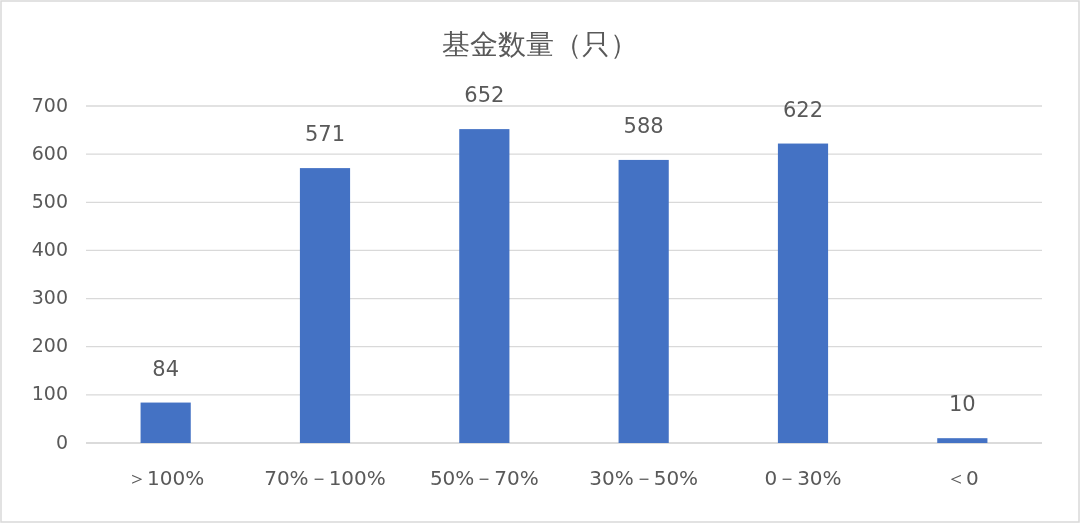 The height and width of the screenshot is (523, 1080). What do you see at coordinates (484, 95) in the screenshot?
I see `label: 652` at bounding box center [484, 95].